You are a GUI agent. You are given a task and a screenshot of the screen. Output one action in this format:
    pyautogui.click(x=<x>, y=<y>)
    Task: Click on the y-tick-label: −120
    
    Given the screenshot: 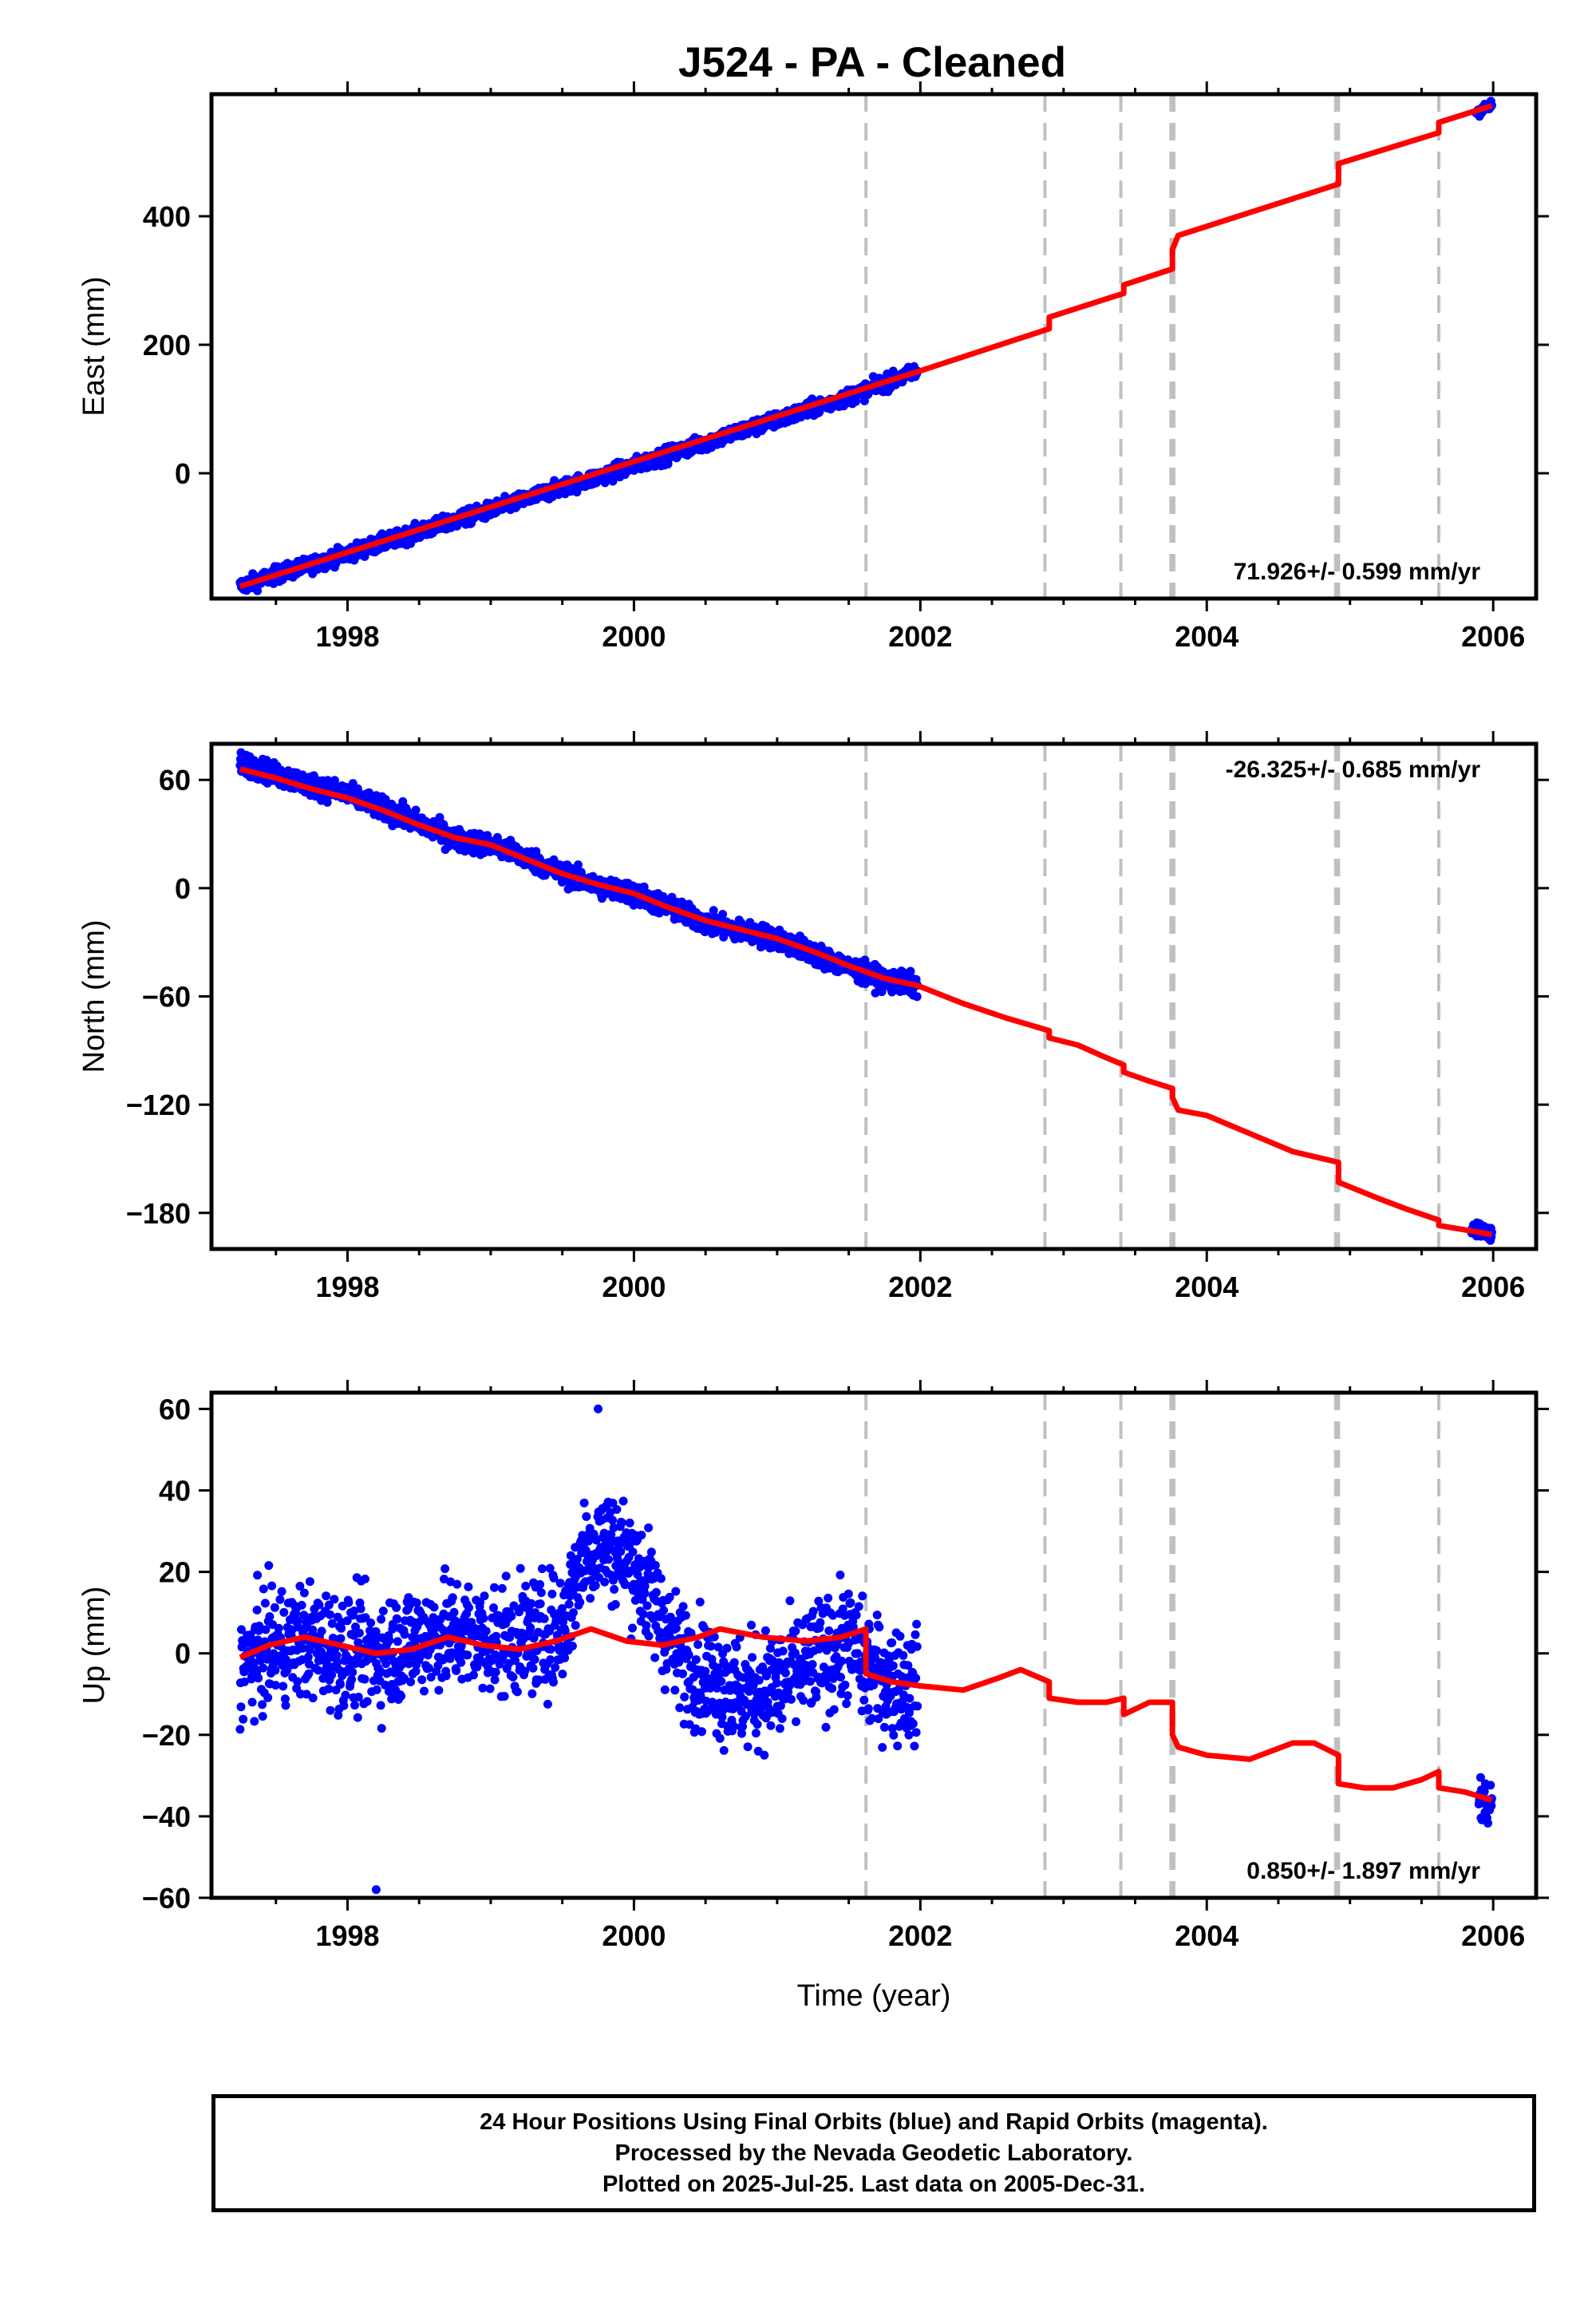 What is the action you would take?
    pyautogui.click(x=158, y=1105)
    